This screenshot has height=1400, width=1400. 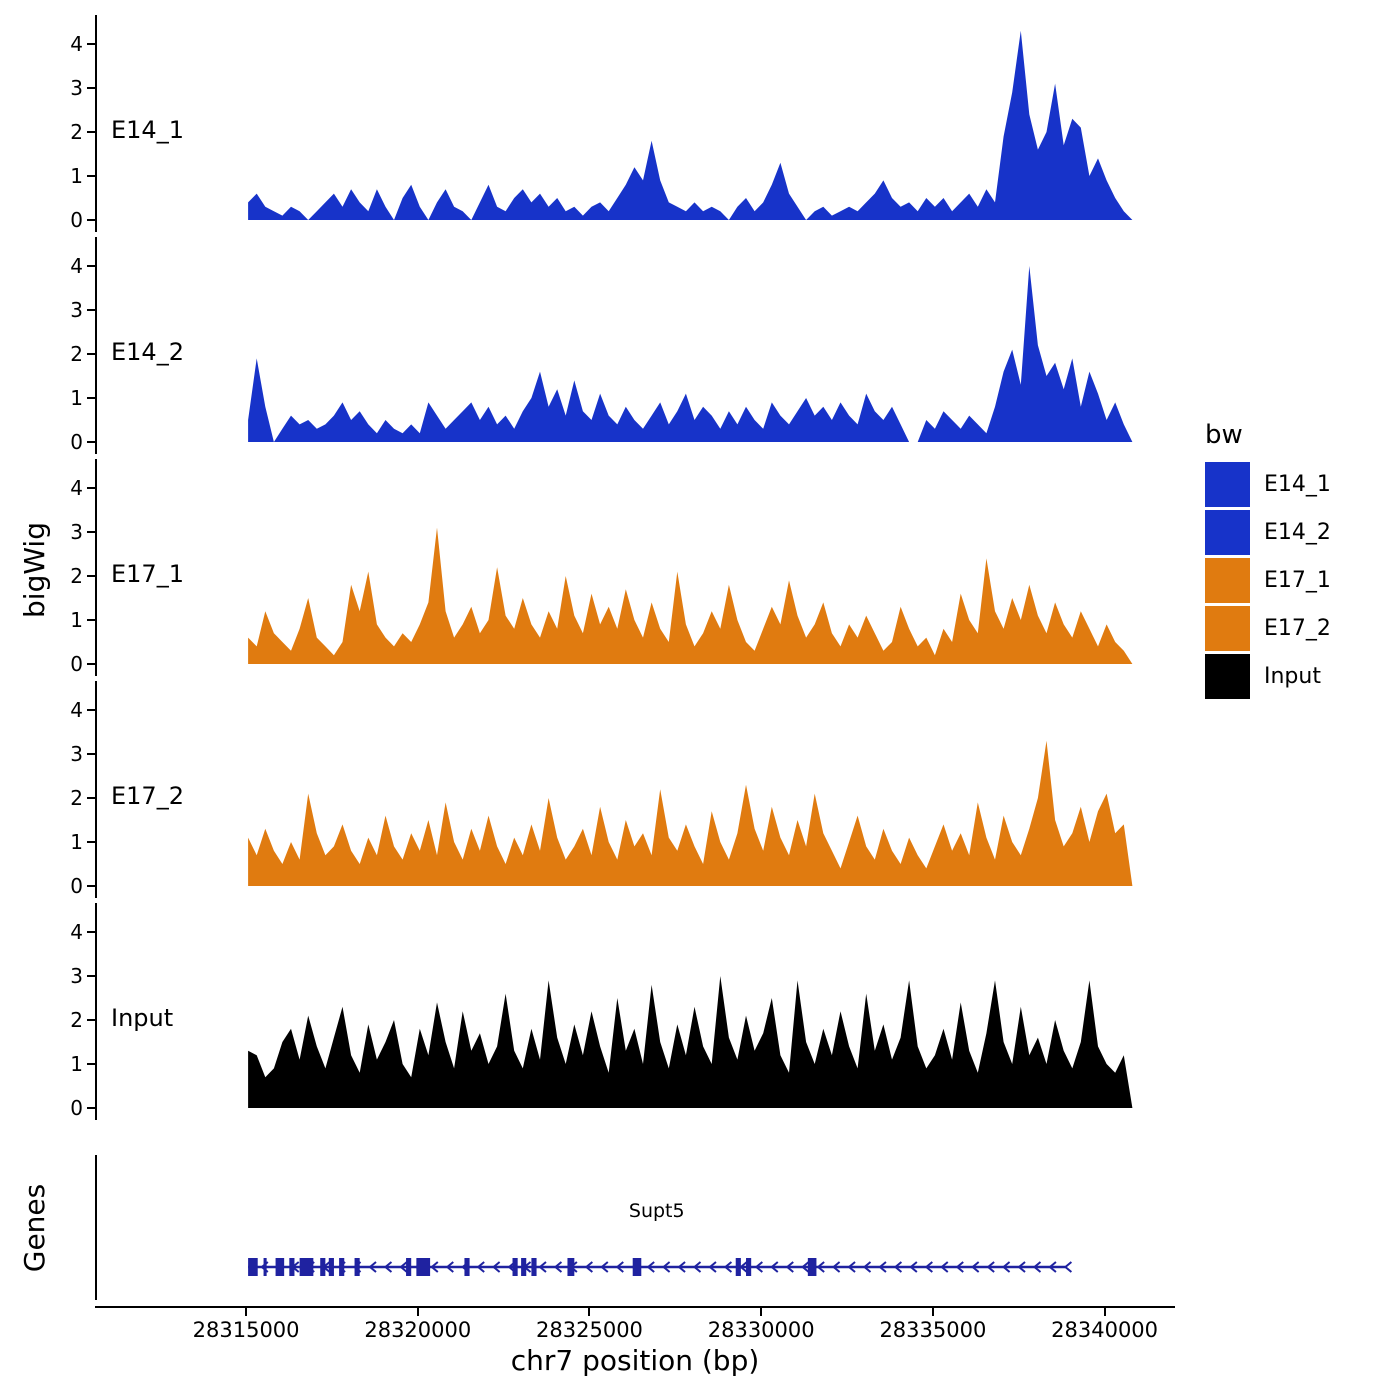 What do you see at coordinates (1297, 580) in the screenshot?
I see `legend-label: E17_1` at bounding box center [1297, 580].